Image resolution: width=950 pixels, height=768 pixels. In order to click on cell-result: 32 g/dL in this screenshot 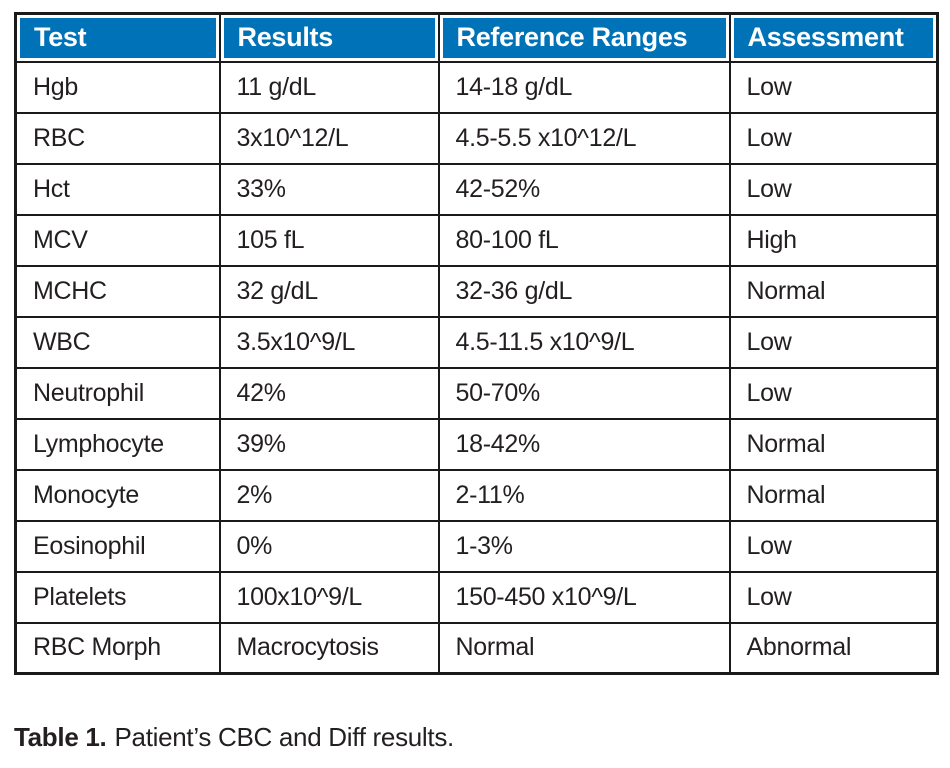, I will do `click(329, 291)`.